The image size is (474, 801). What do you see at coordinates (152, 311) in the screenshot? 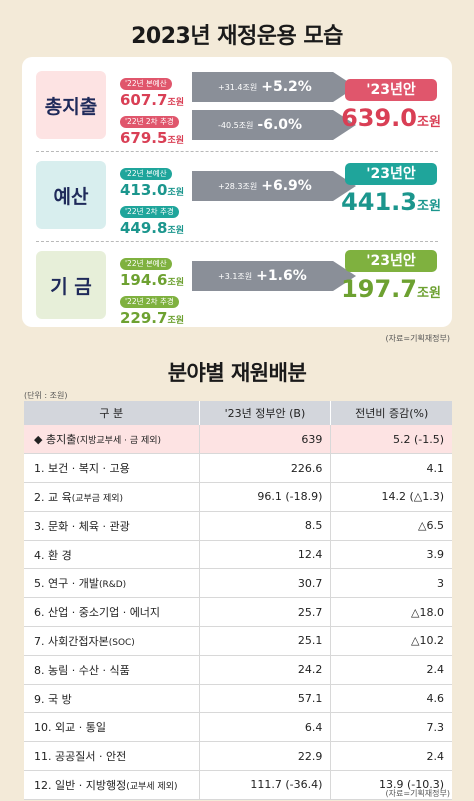
I see `fund-2022-supp: '22년 2차 추경 229.7조원` at bounding box center [152, 311].